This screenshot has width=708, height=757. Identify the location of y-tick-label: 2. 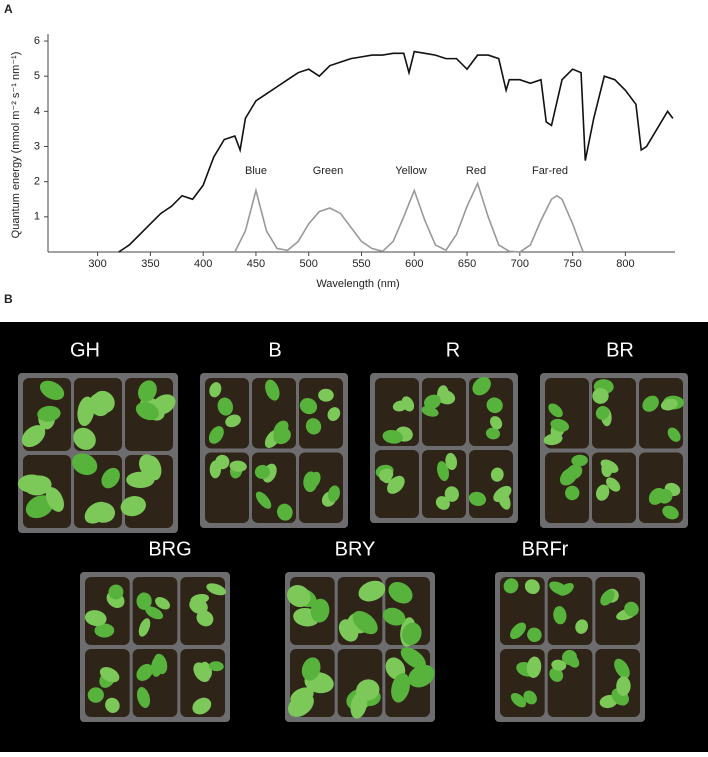
(37, 182).